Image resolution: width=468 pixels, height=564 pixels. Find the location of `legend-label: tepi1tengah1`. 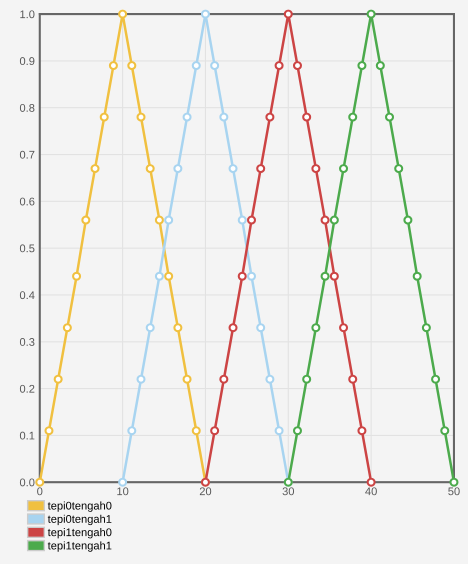

legend-label: tepi1tengah1 is located at coordinates (80, 546).